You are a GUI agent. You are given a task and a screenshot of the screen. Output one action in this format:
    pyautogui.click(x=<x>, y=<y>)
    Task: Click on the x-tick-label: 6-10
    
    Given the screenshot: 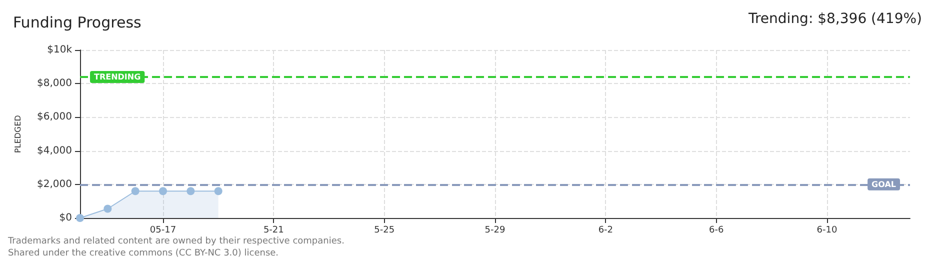 What is the action you would take?
    pyautogui.click(x=827, y=231)
    